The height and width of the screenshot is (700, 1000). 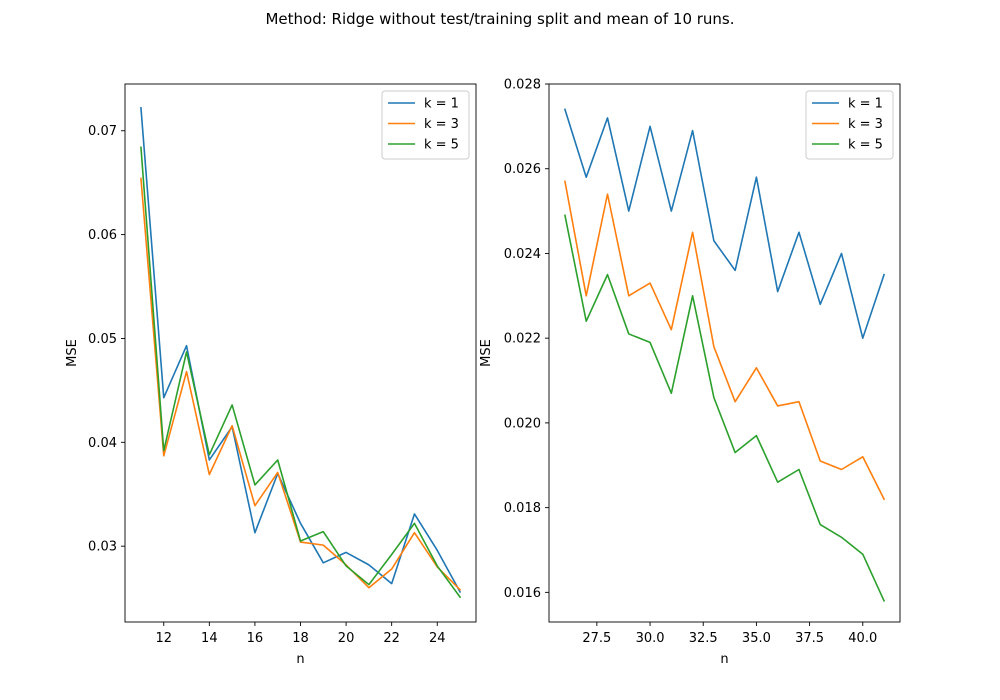 I want to click on y-tick-label: 0.018, so click(x=522, y=508).